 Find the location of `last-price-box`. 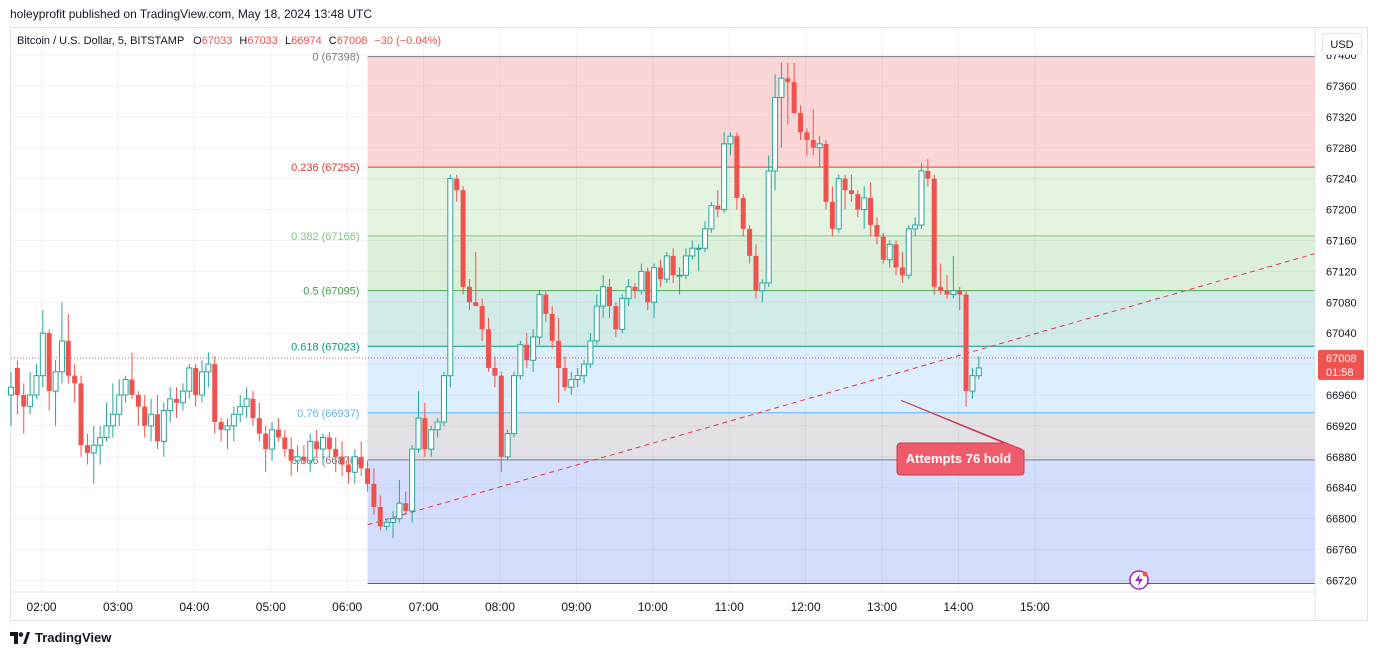

last-price-box is located at coordinates (1341, 364).